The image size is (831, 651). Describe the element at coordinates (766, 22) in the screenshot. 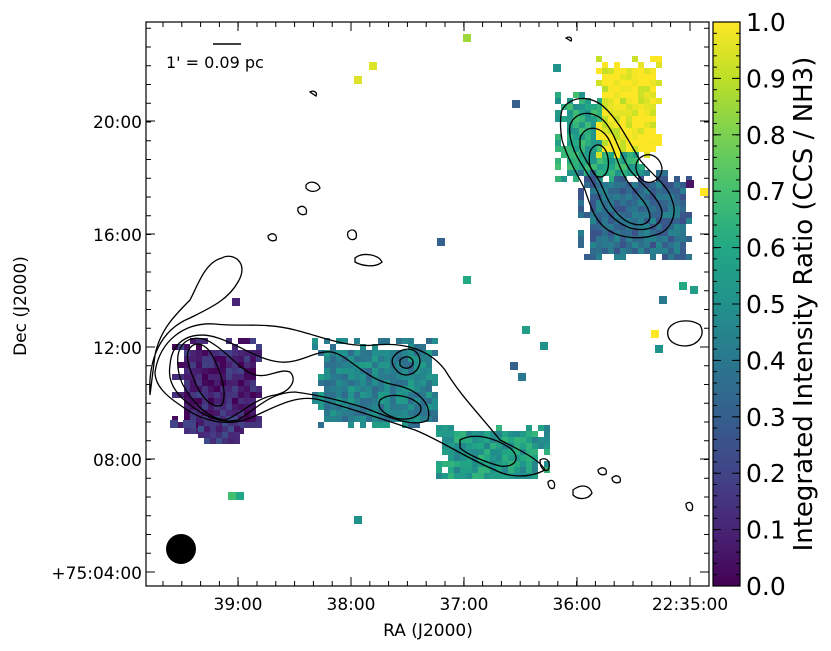

I see `colorbar-tick-label: 1.0` at that location.